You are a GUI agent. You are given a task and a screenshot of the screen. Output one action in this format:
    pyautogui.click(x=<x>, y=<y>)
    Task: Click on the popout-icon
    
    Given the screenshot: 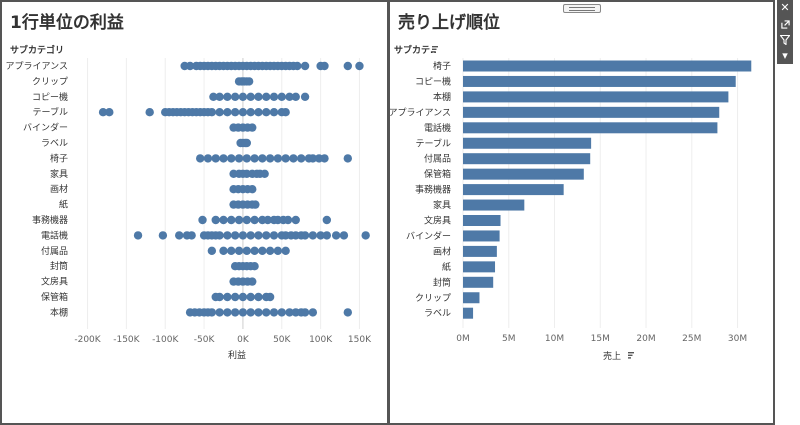 What is the action you would take?
    pyautogui.click(x=785, y=24)
    